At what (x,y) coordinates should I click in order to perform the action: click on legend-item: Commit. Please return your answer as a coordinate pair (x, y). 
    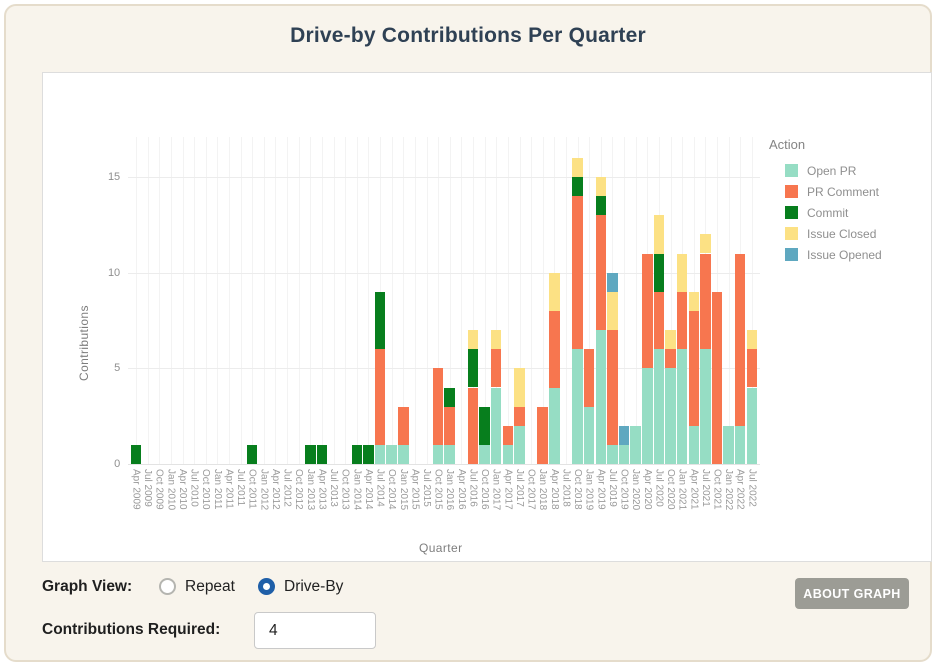
    Looking at the image, I should click on (825, 212).